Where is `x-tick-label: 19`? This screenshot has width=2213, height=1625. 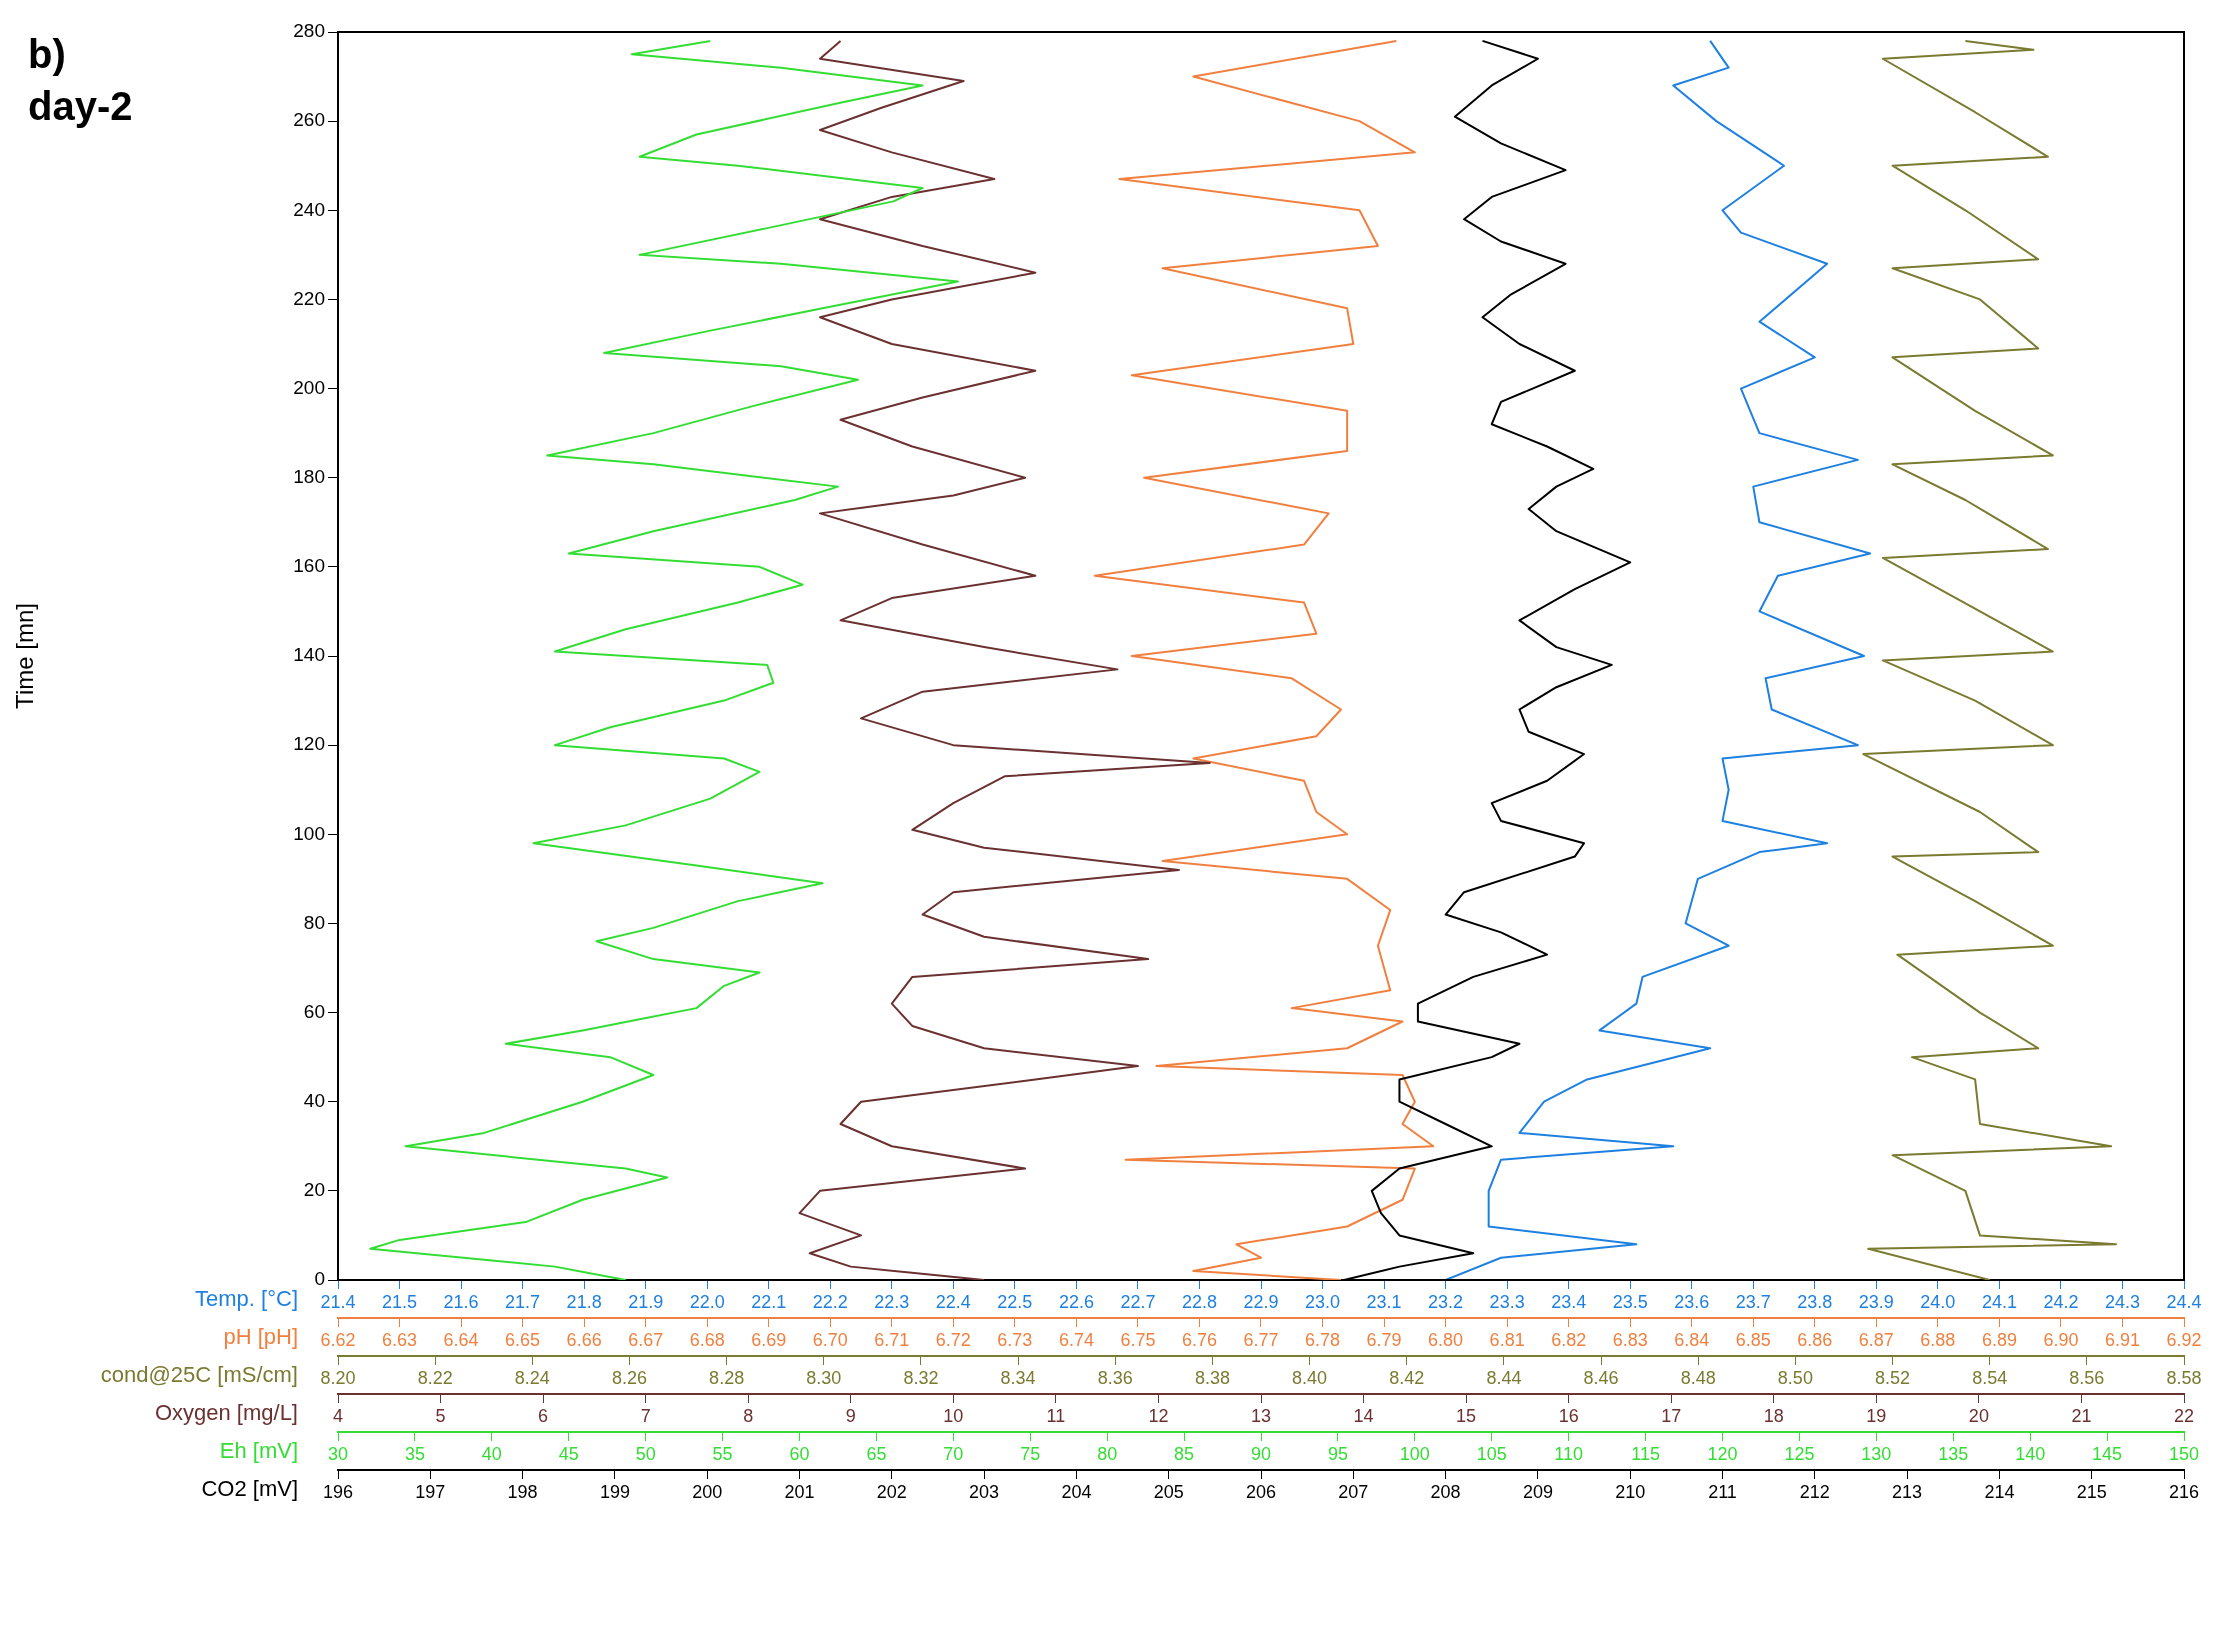
x-tick-label: 19 is located at coordinates (1876, 1415).